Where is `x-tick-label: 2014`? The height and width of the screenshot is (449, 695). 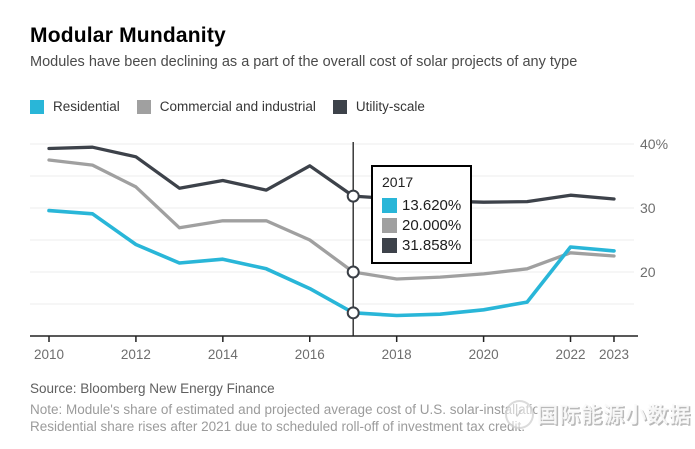 x-tick-label: 2014 is located at coordinates (223, 354).